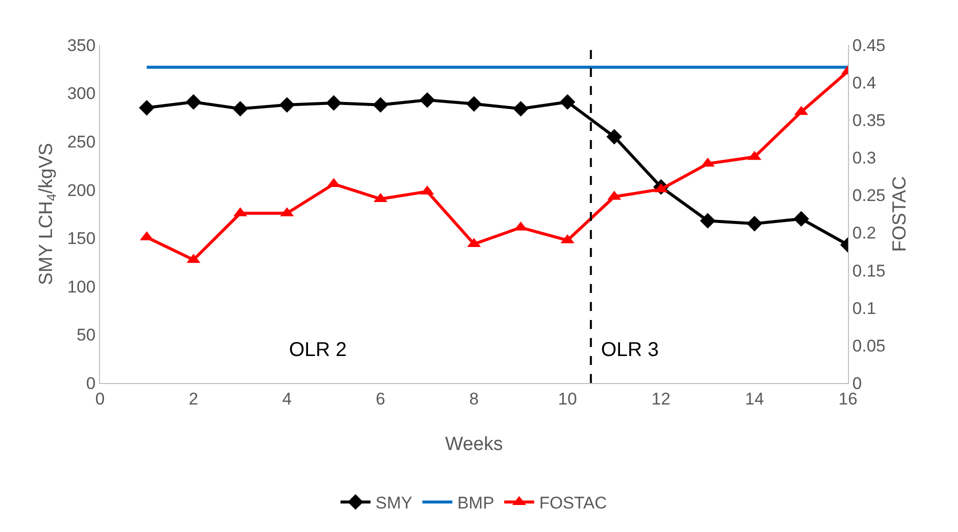 The width and height of the screenshot is (958, 532). What do you see at coordinates (474, 398) in the screenshot?
I see `x-tick-label: 8` at bounding box center [474, 398].